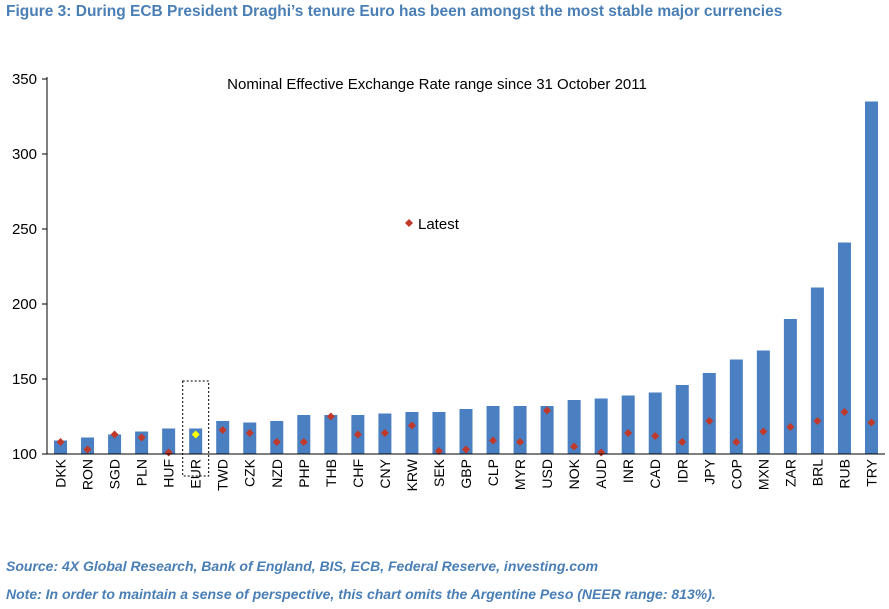 Image resolution: width=889 pixels, height=609 pixels. What do you see at coordinates (520, 474) in the screenshot?
I see `x-tick-label: MYR` at bounding box center [520, 474].